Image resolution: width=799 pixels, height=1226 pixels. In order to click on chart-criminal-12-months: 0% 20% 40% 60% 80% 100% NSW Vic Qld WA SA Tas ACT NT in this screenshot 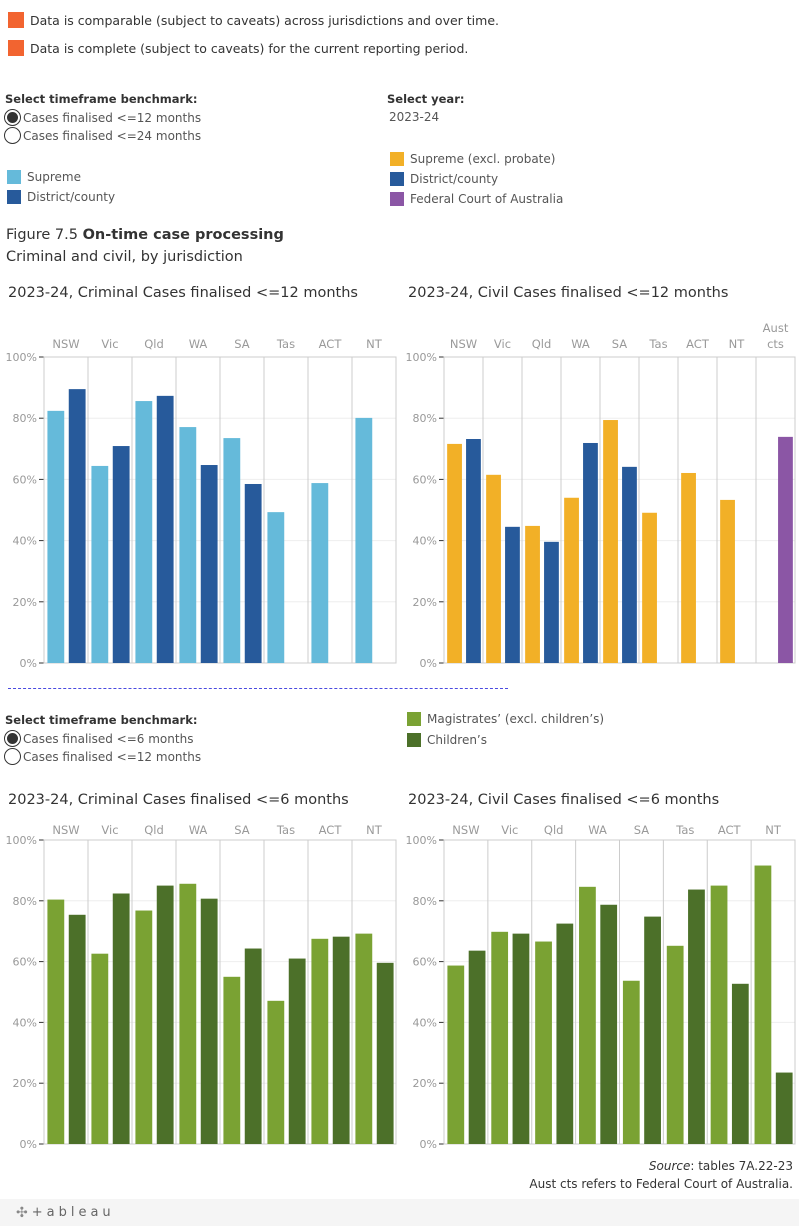, I will do `click(201, 503)`.